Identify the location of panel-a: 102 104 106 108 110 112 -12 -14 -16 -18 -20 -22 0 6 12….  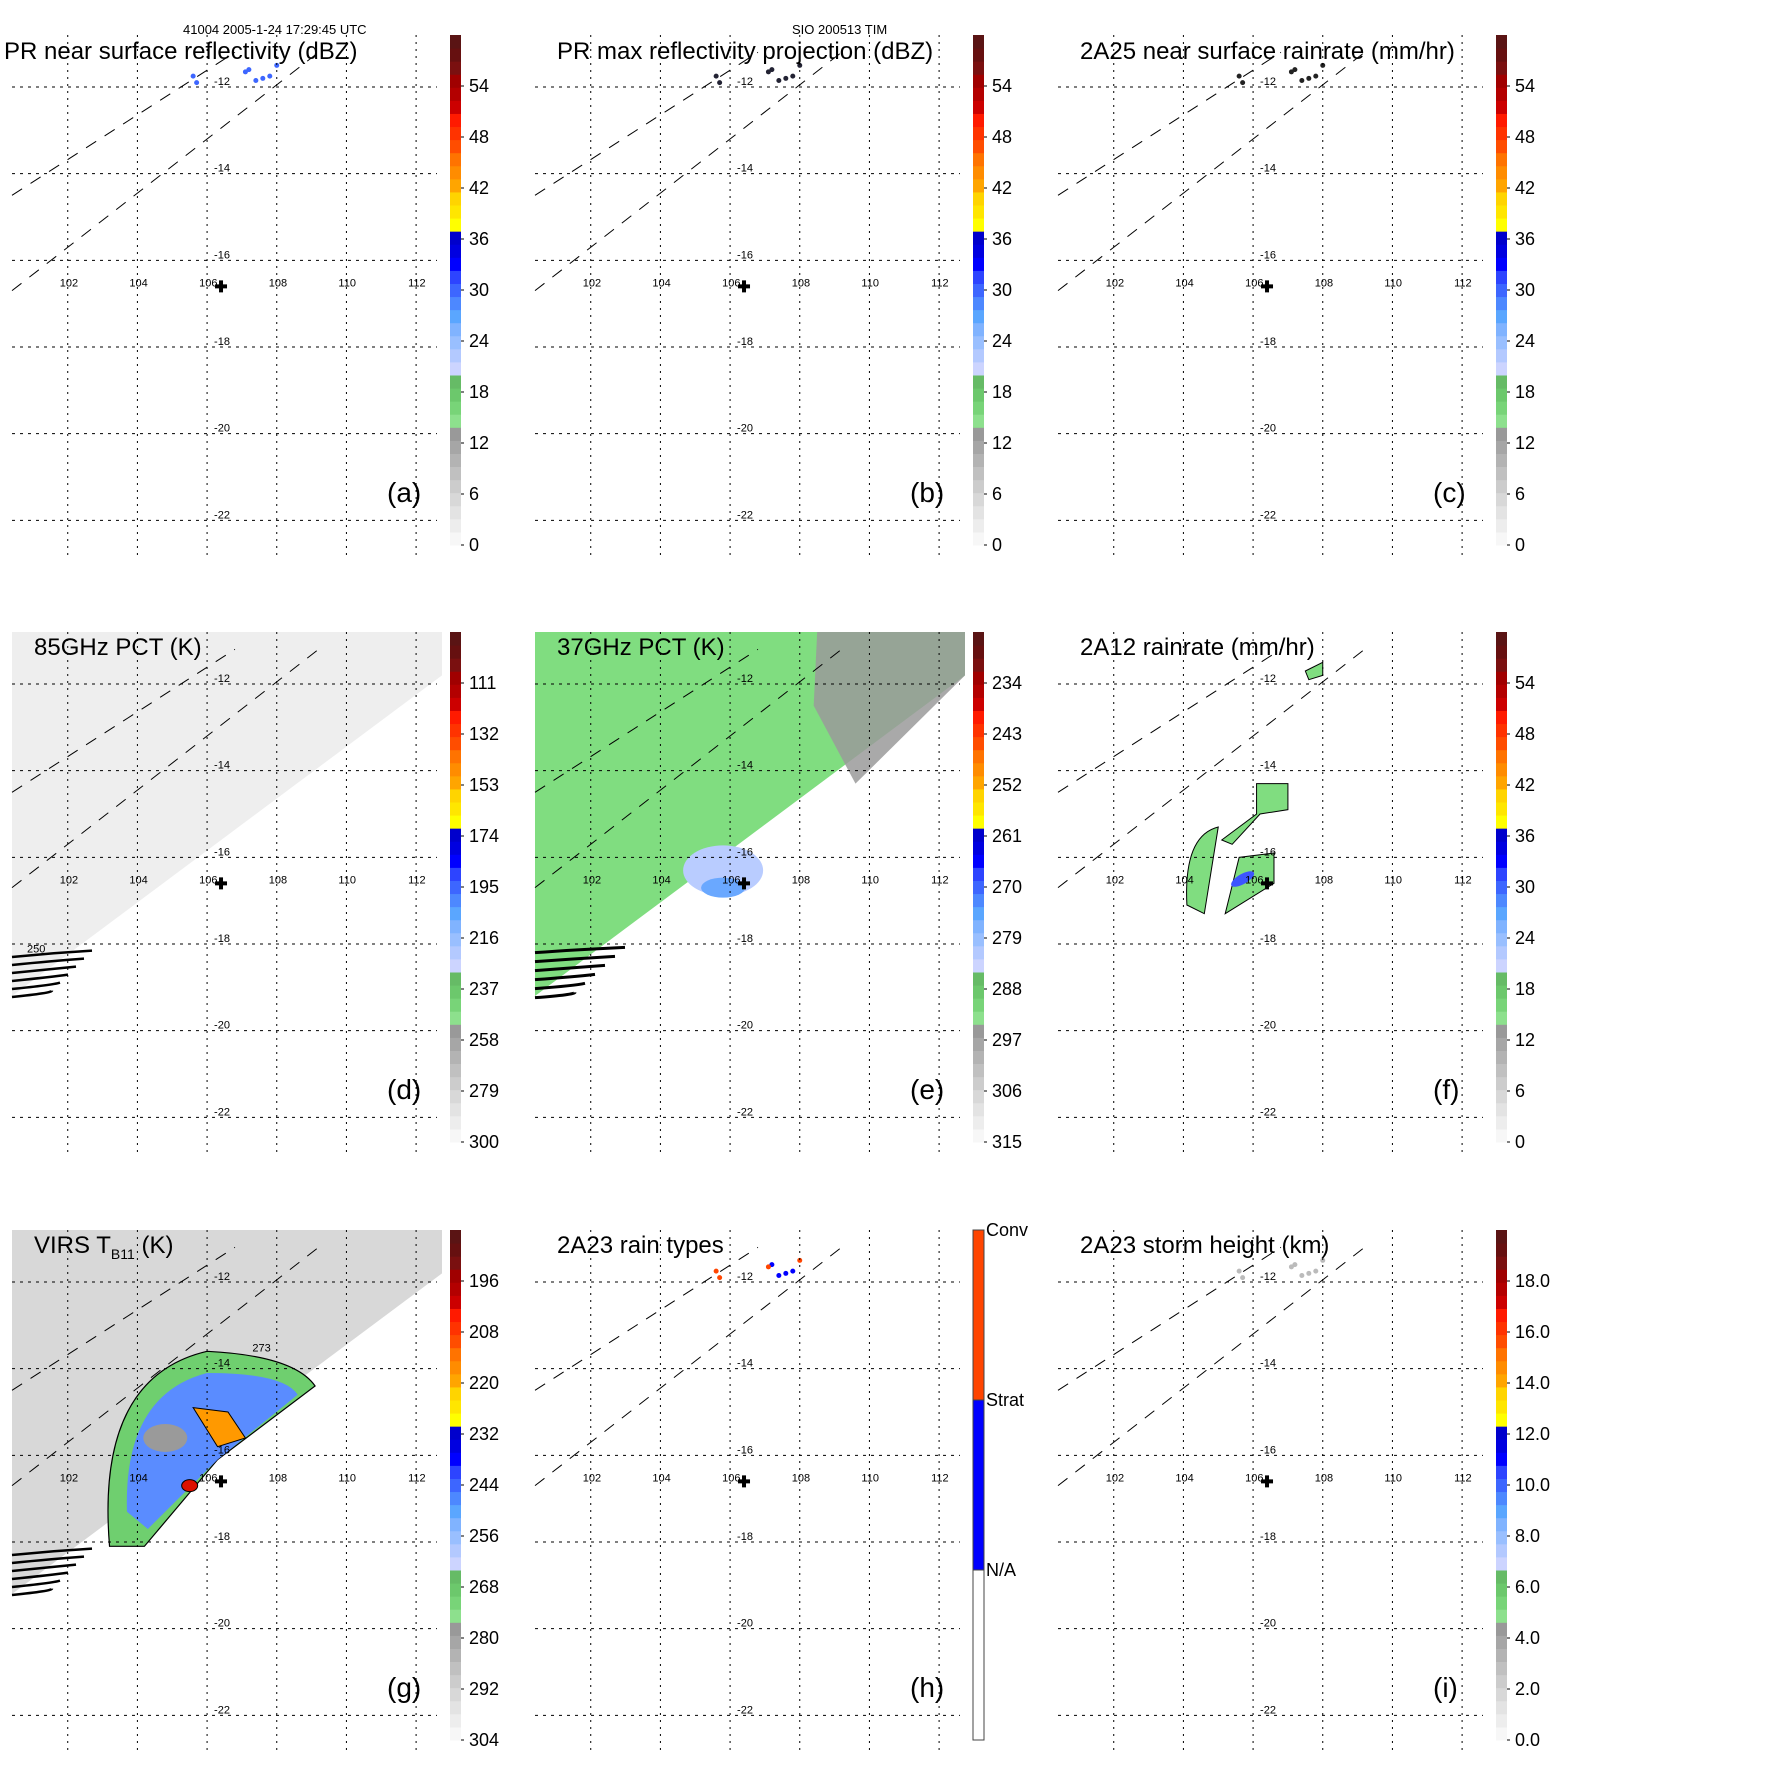
(288, 315).